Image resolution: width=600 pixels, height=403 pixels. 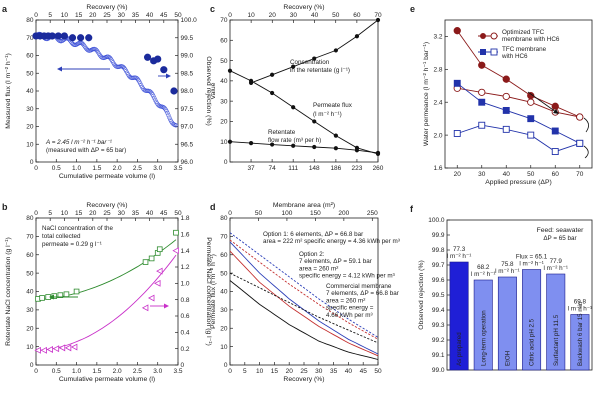 What do you see at coordinates (335, 168) in the screenshot?
I see `x-tick-label: 186` at bounding box center [335, 168].